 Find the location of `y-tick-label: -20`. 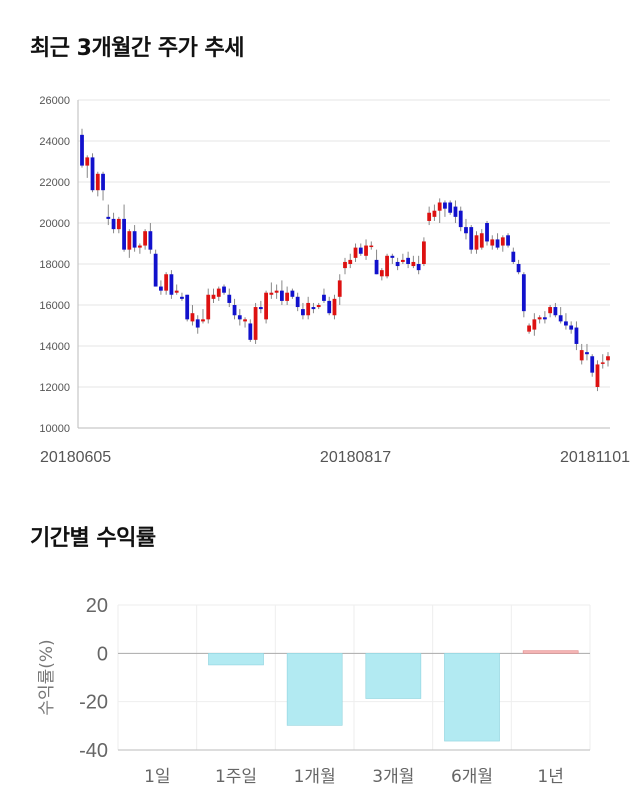

y-tick-label: -20 is located at coordinates (93, 703).